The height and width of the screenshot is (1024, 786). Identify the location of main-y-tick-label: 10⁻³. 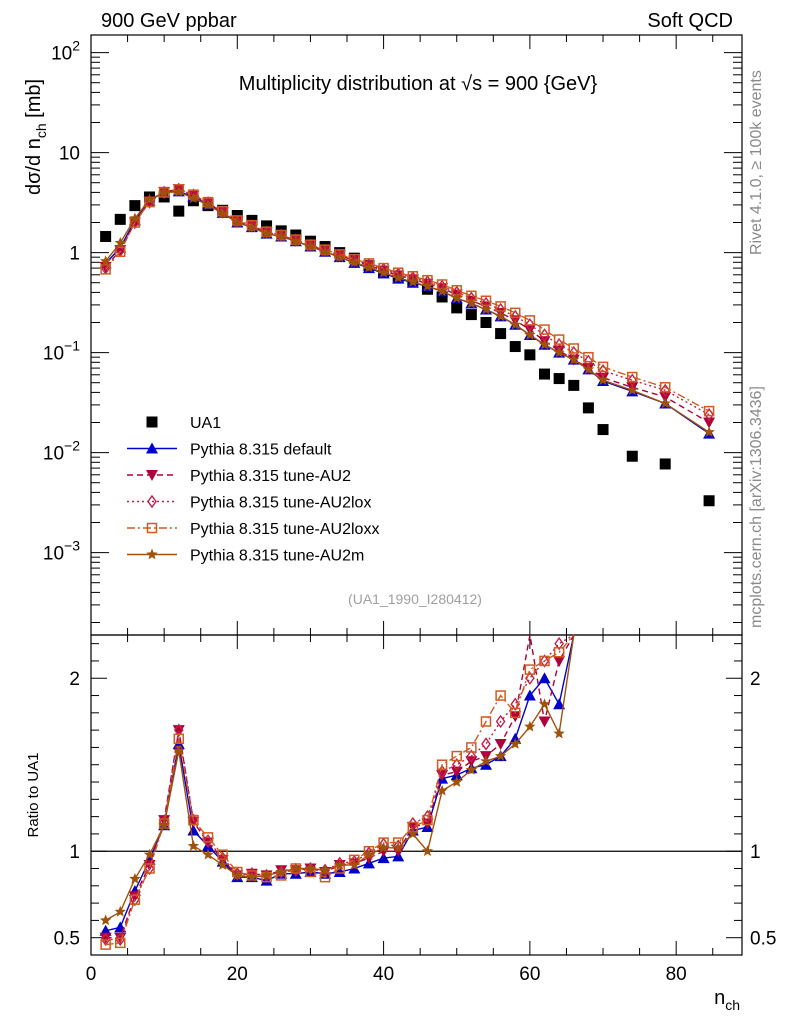
(61, 551).